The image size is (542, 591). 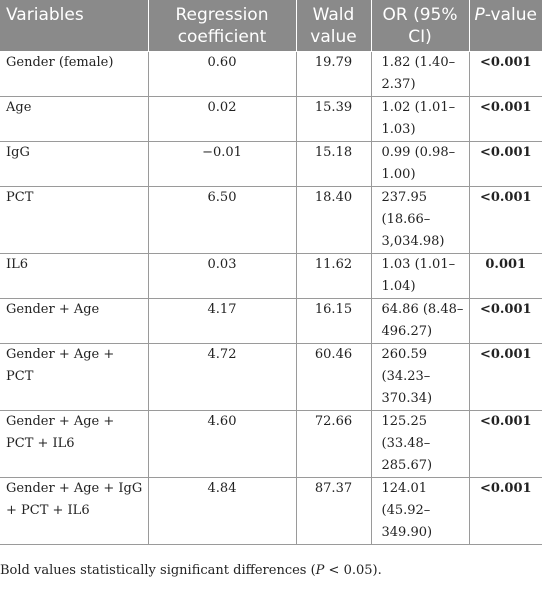 I want to click on cell-variable: Gender + Age + PCT, so click(x=74, y=377).